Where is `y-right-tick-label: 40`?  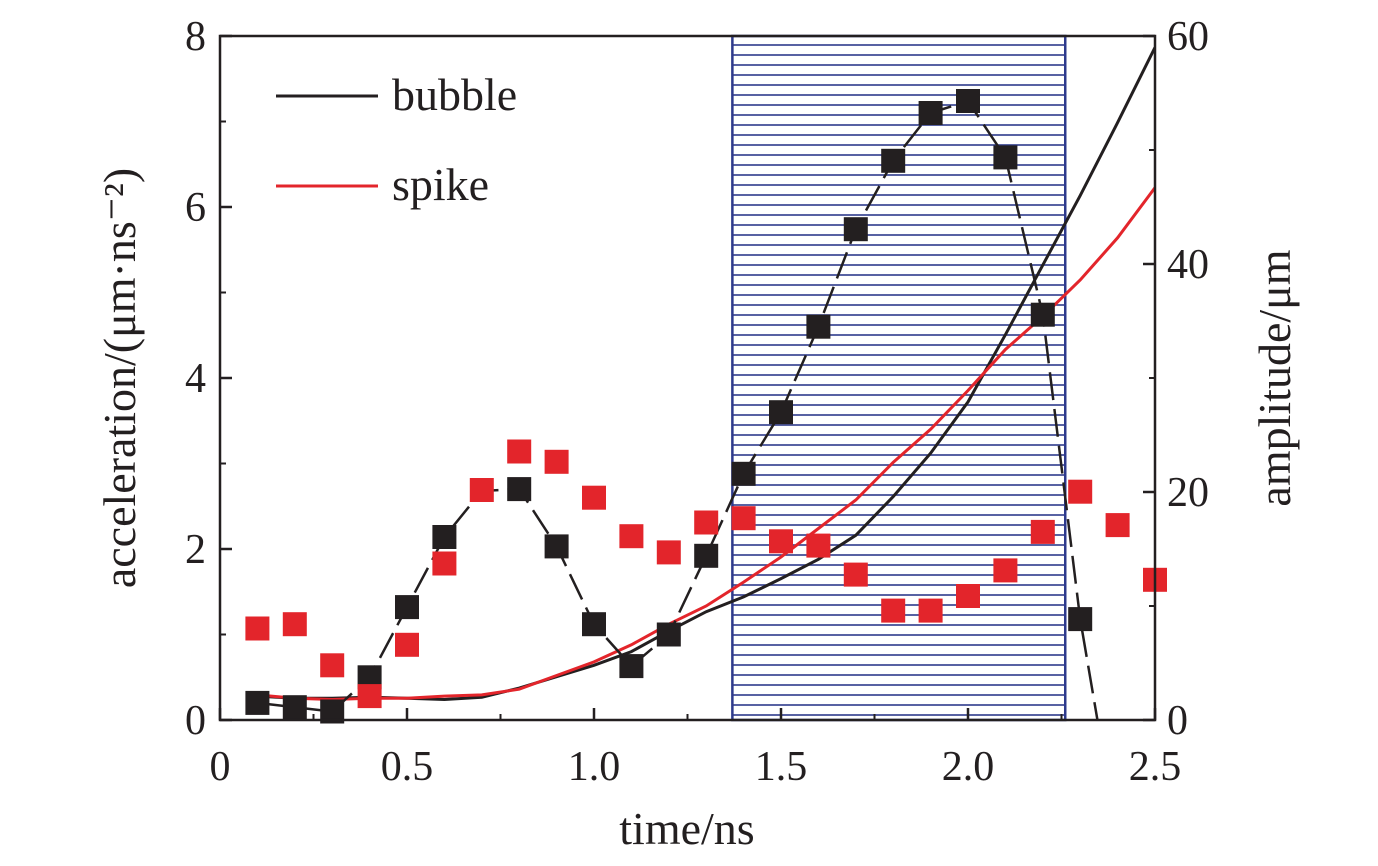 y-right-tick-label: 40 is located at coordinates (1188, 265).